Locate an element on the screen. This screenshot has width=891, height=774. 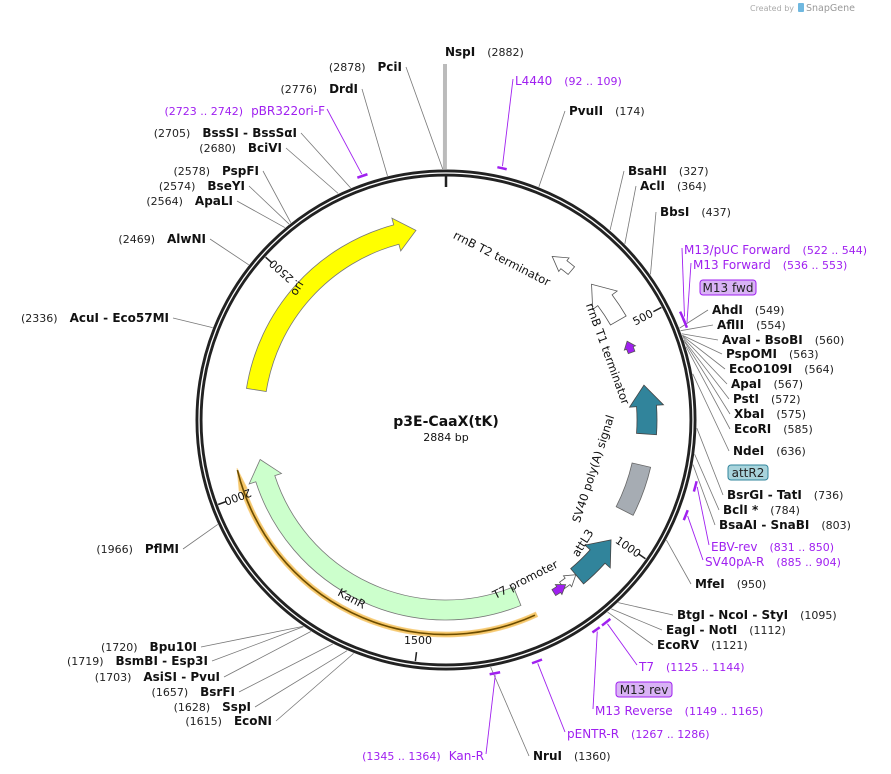
primer-label: M13/pUC Forward (522 .. 544) is located at coordinates (775, 250).